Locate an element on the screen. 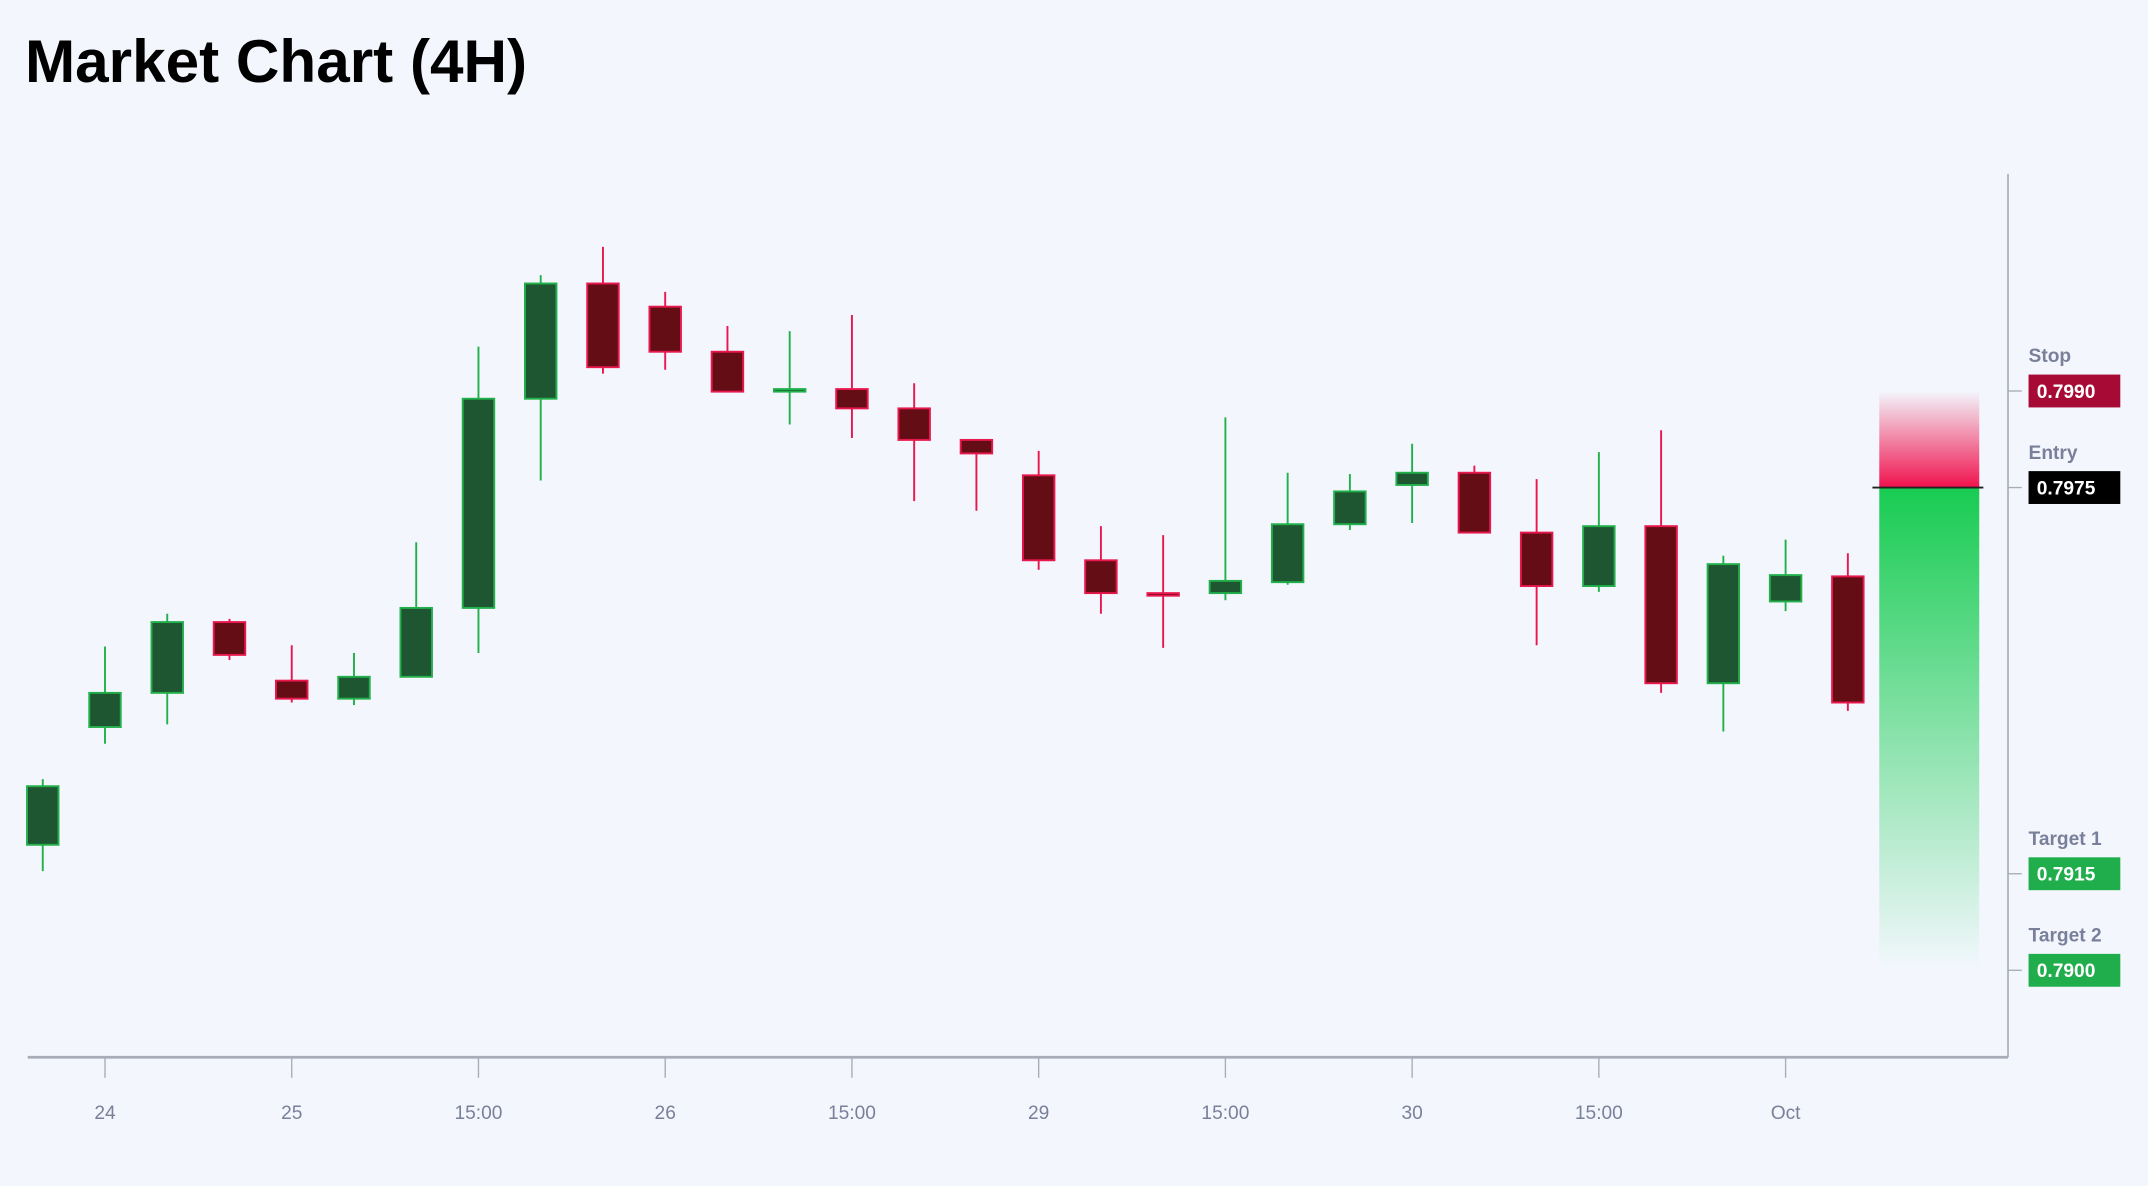  level-entry: Entry 0.7975 is located at coordinates (2064, 473).